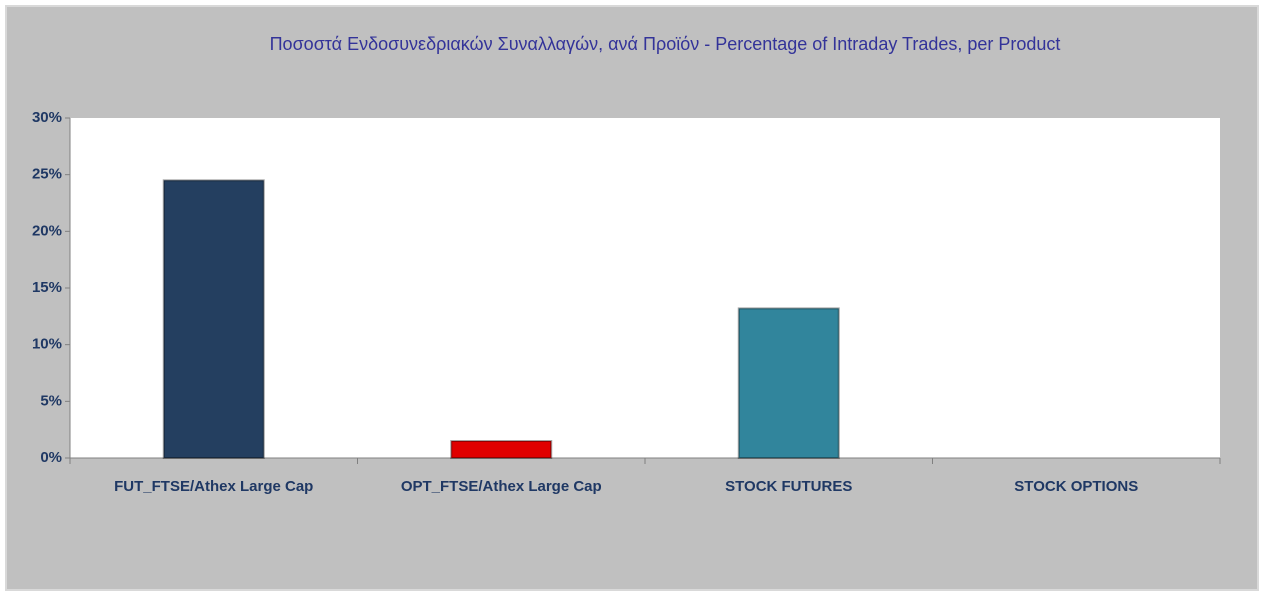 The height and width of the screenshot is (597, 1264). What do you see at coordinates (47, 344) in the screenshot?
I see `y-tick-label: 10%` at bounding box center [47, 344].